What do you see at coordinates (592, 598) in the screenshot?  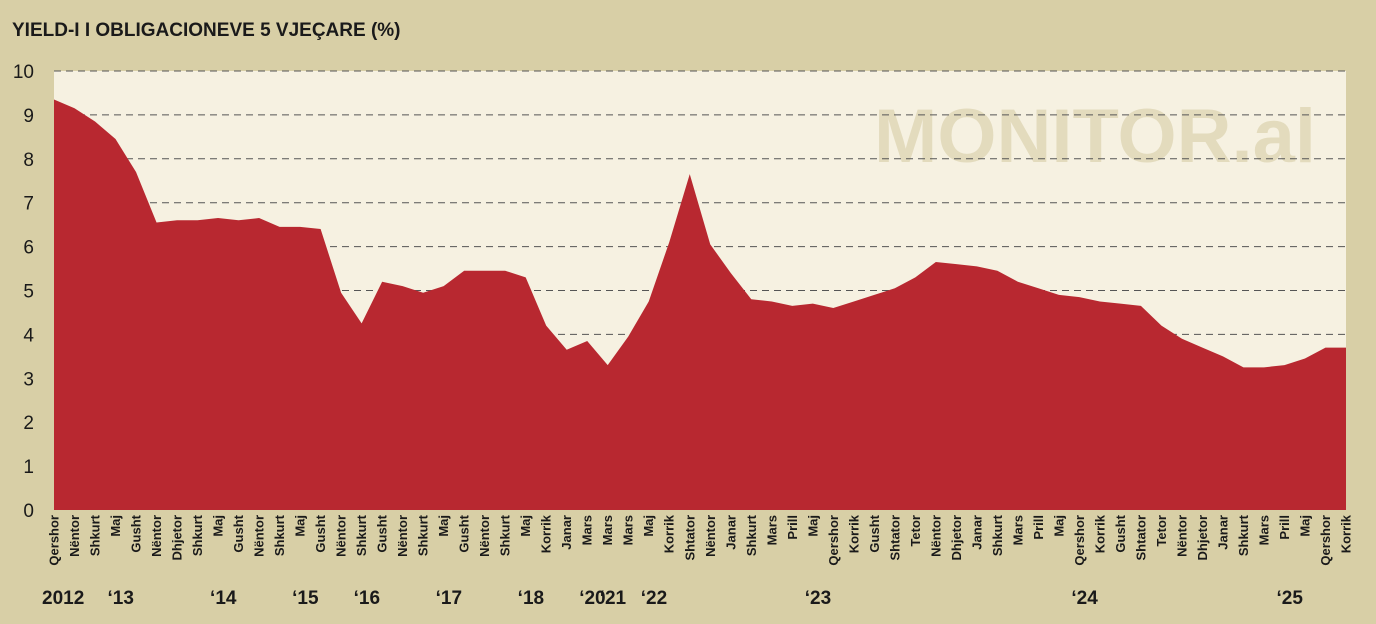 I see `year-label: ‘20` at bounding box center [592, 598].